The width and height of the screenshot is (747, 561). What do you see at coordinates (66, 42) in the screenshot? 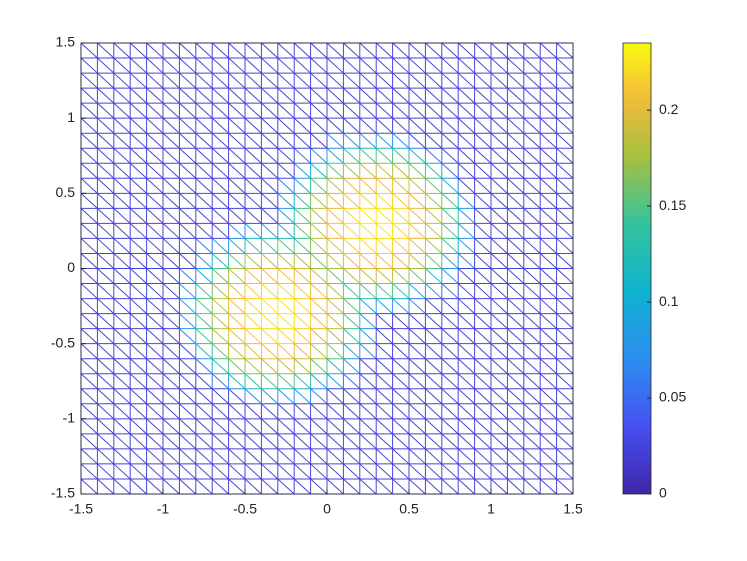
I see `y-tick-label: 1.5` at bounding box center [66, 42].